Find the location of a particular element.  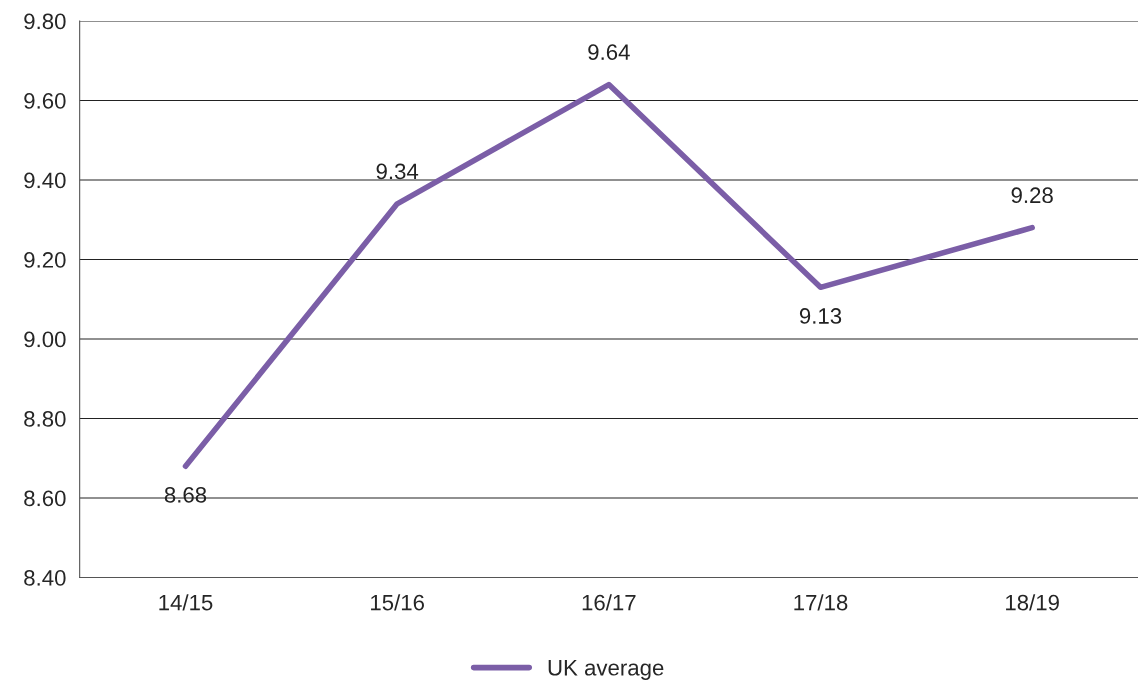

data-label: 8.68 is located at coordinates (185, 494).